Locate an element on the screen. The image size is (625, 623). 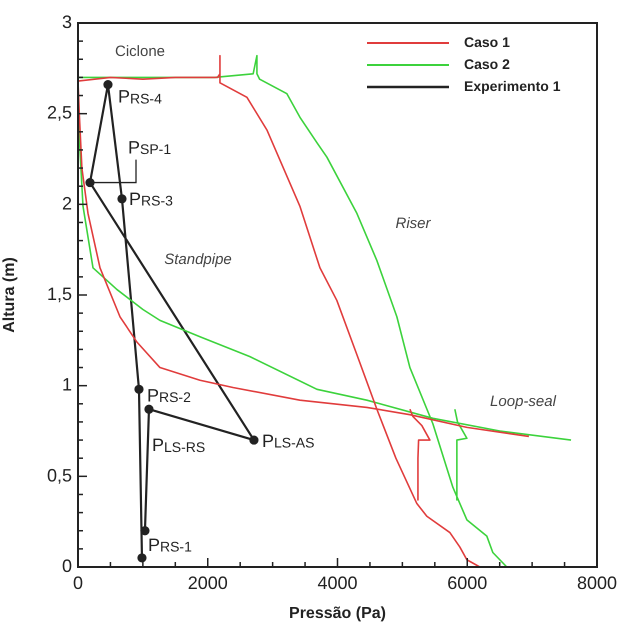
y-tick-label: 1,5 is located at coordinates (59, 294).